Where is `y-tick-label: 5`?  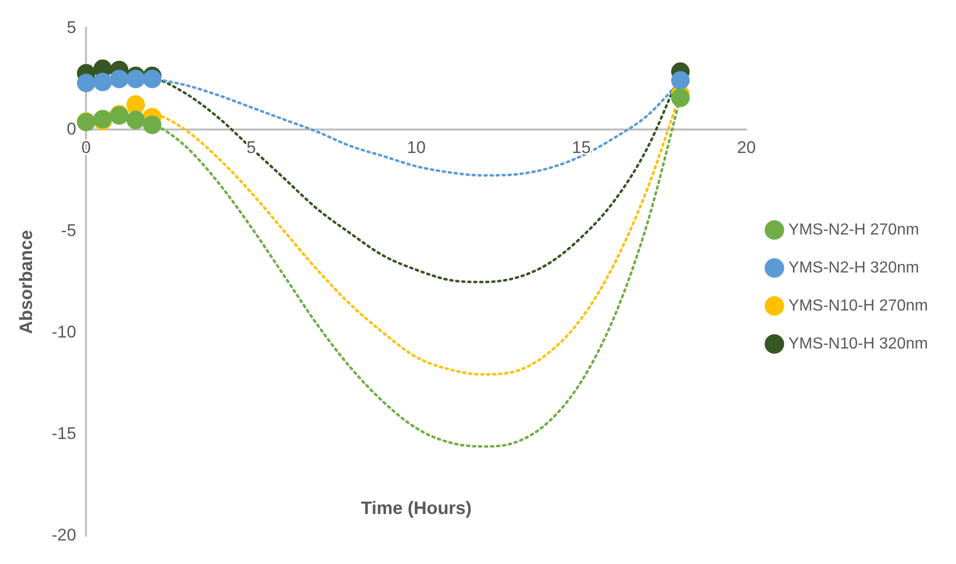
y-tick-label: 5 is located at coordinates (71, 27).